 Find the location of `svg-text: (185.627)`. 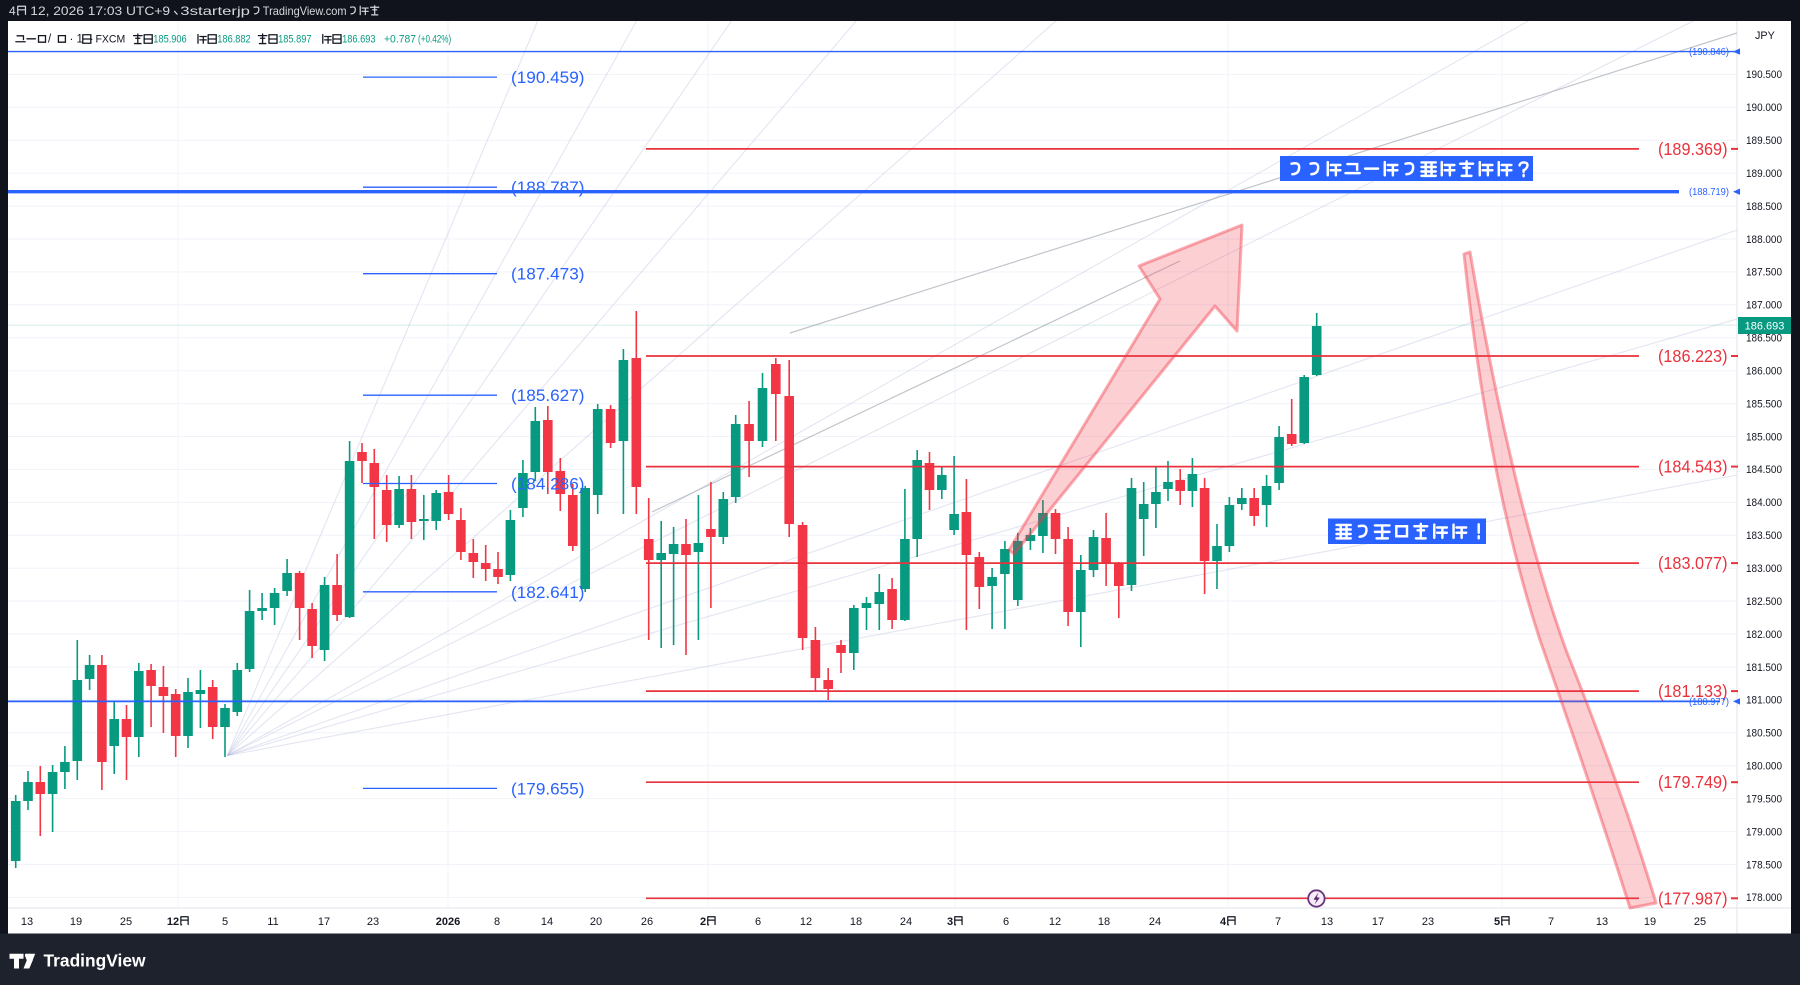

svg-text: (185.627) is located at coordinates (548, 395).